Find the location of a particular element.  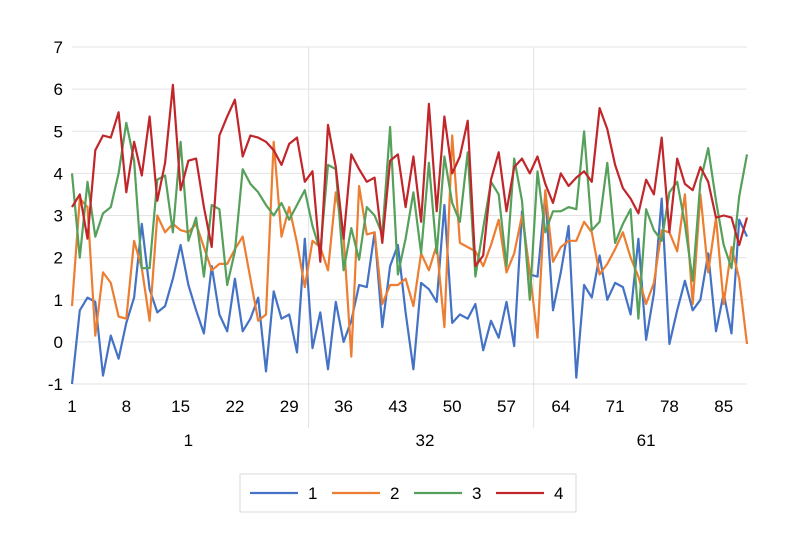

x-group-label: 32 is located at coordinates (425, 440).